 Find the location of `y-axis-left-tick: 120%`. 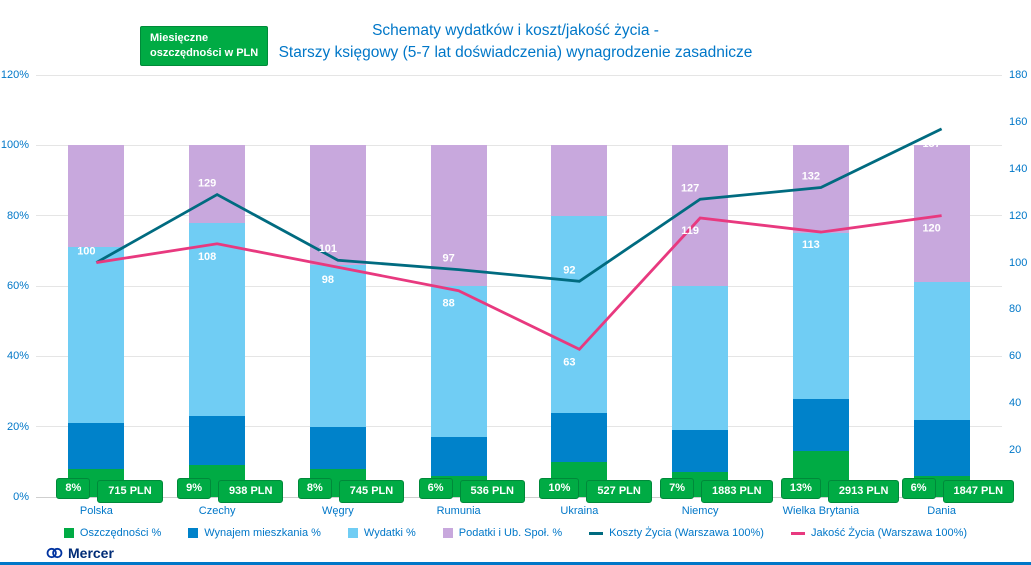

y-axis-left-tick: 120% is located at coordinates (14, 75).